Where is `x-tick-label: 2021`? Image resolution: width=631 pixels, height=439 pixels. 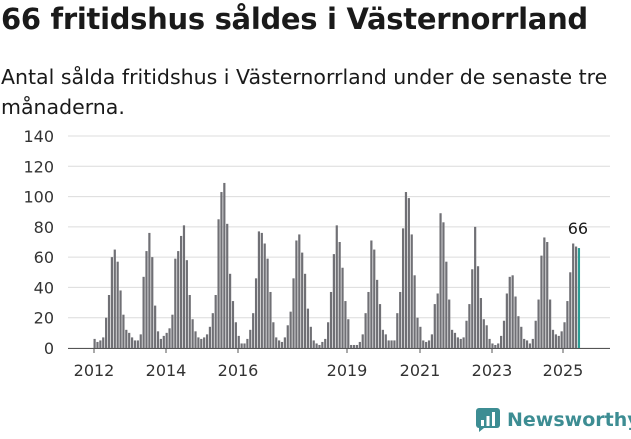 x-tick-label: 2021 is located at coordinates (420, 370).